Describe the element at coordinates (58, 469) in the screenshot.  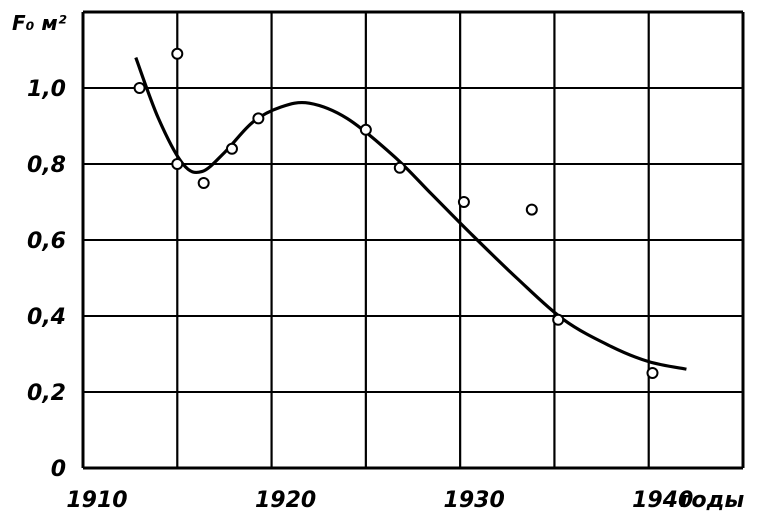
I see `y-tick-label: 0` at that location.